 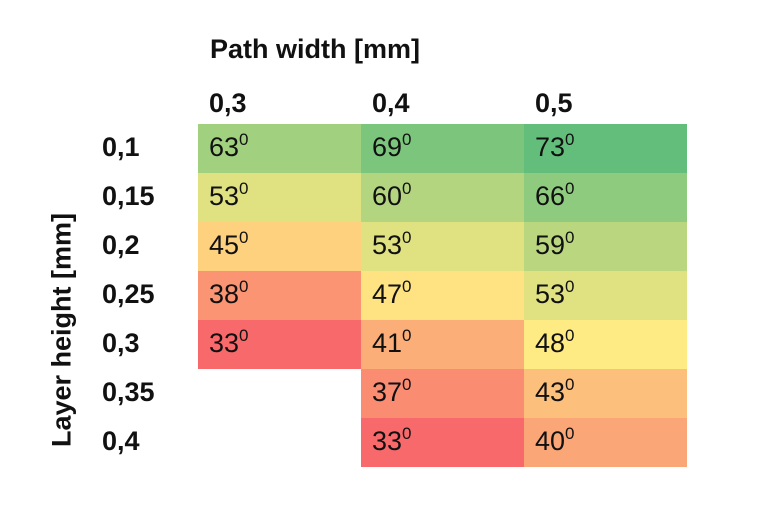 What do you see at coordinates (387, 343) in the screenshot?
I see `cell-value: 41` at bounding box center [387, 343].